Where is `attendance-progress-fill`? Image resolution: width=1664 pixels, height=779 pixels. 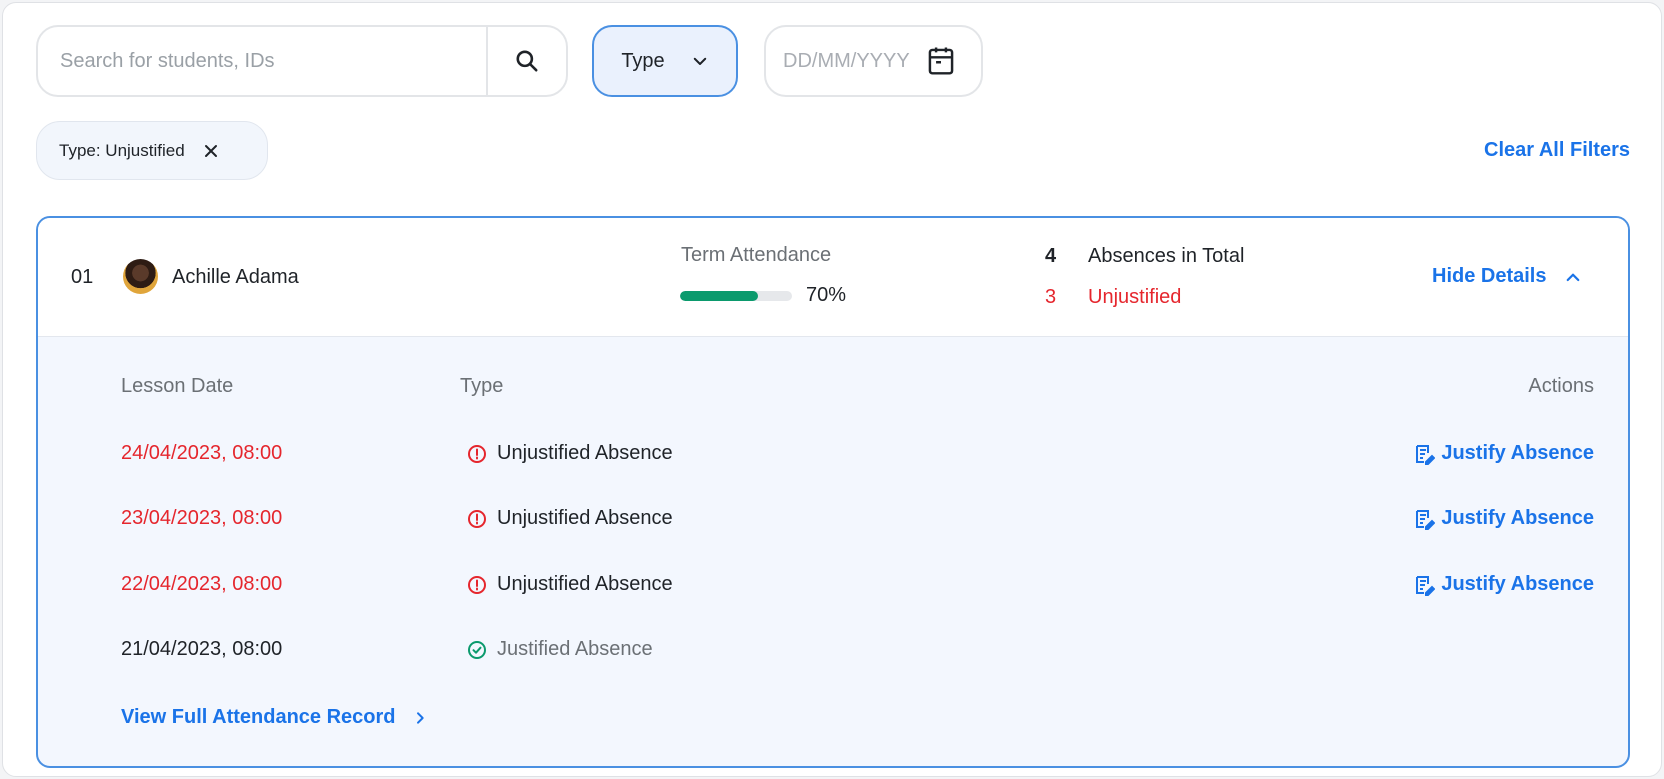
attendance-progress-fill is located at coordinates (719, 296).